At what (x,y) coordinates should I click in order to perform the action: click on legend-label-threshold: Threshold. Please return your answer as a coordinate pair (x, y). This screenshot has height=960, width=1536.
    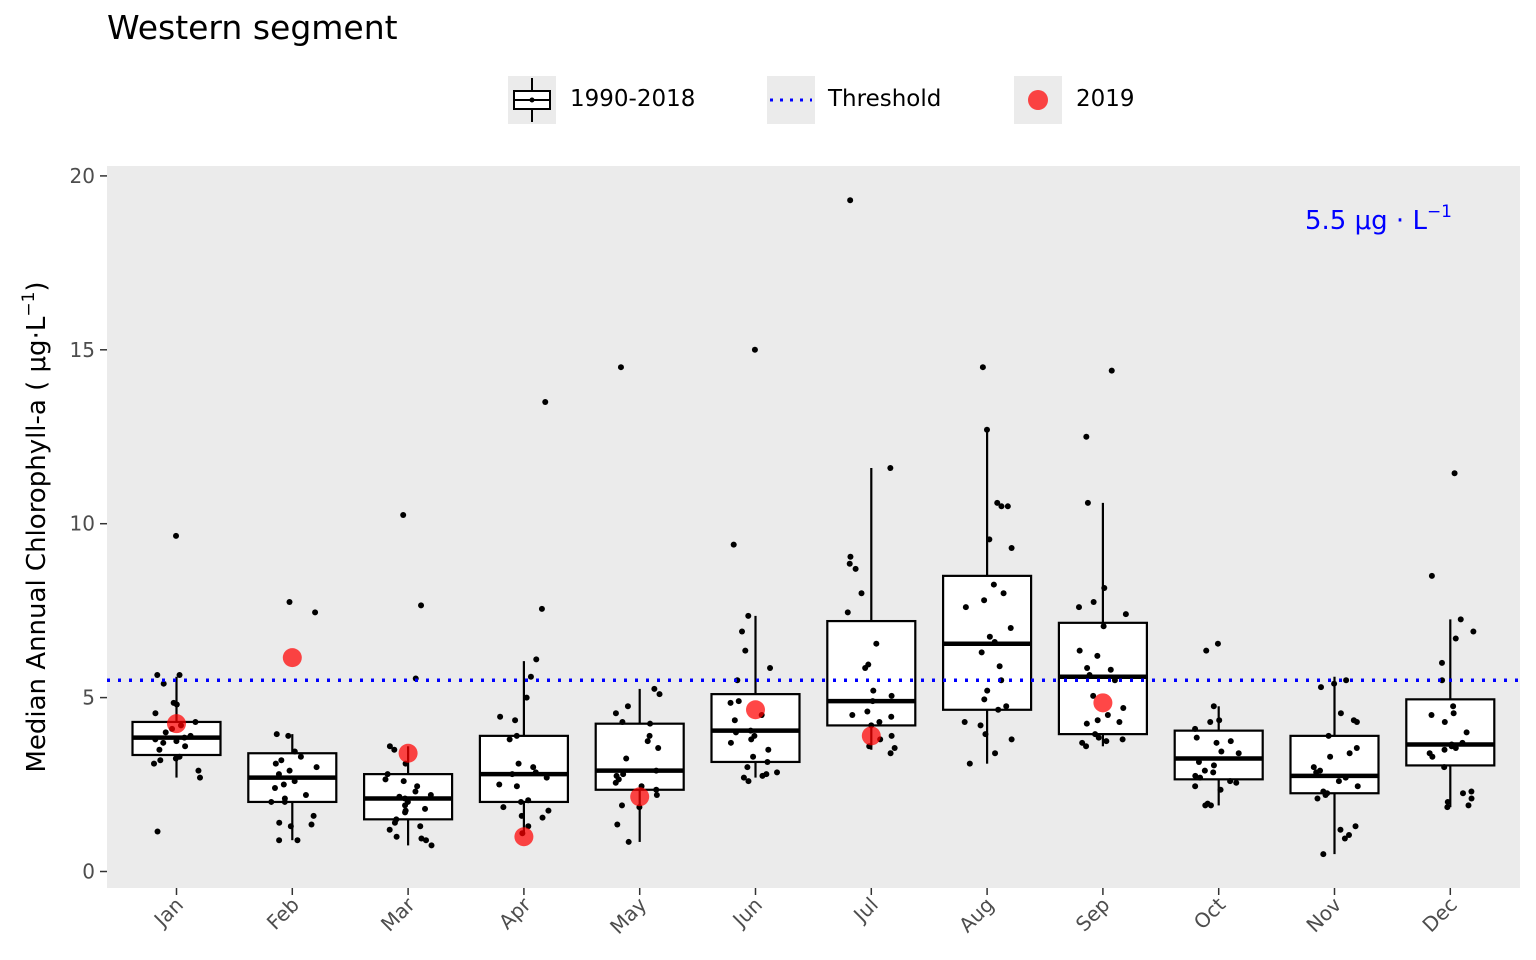
    Looking at the image, I should click on (885, 99).